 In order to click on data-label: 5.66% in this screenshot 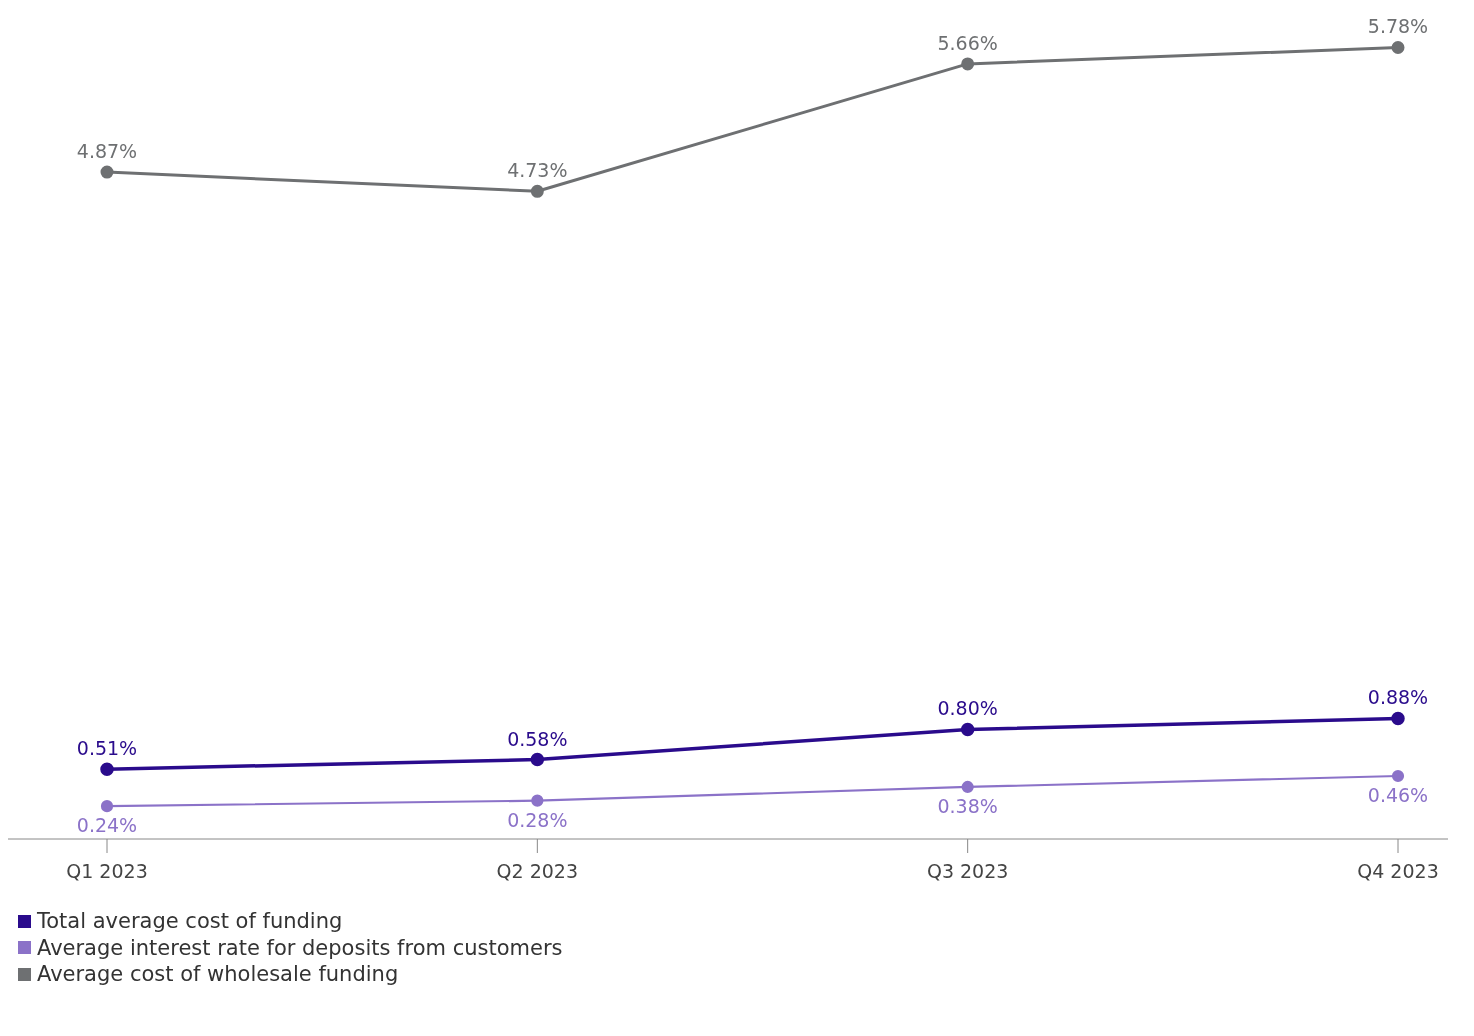, I will do `click(967, 42)`.